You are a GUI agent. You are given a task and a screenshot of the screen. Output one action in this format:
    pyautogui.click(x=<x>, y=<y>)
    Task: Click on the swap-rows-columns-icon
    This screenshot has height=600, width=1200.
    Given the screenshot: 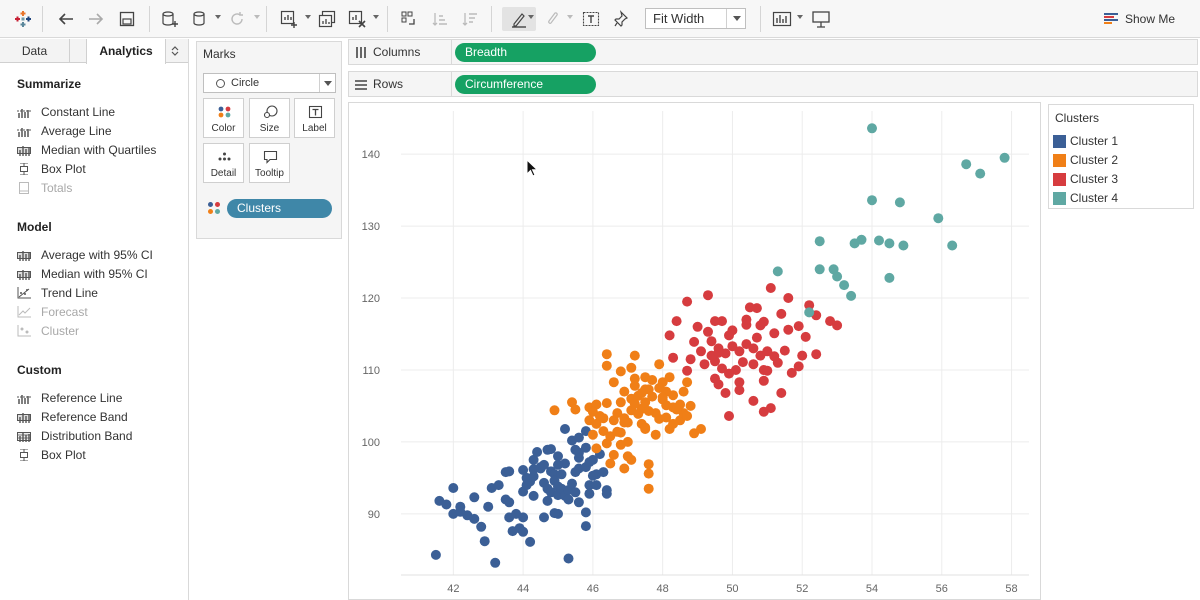 What is the action you would take?
    pyautogui.click(x=409, y=19)
    